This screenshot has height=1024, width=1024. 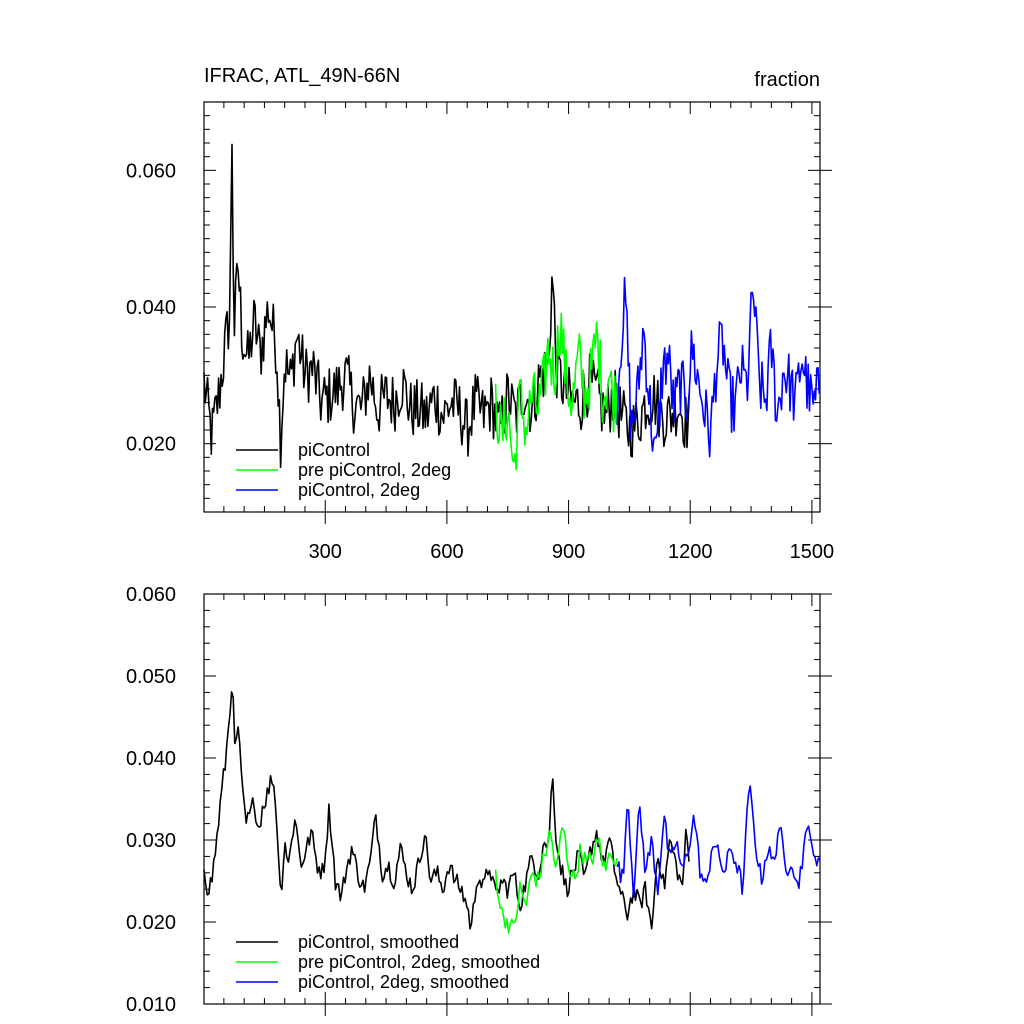 I want to click on top-x-tick-labels: 300 600 900 1200 1500, so click(x=572, y=552).